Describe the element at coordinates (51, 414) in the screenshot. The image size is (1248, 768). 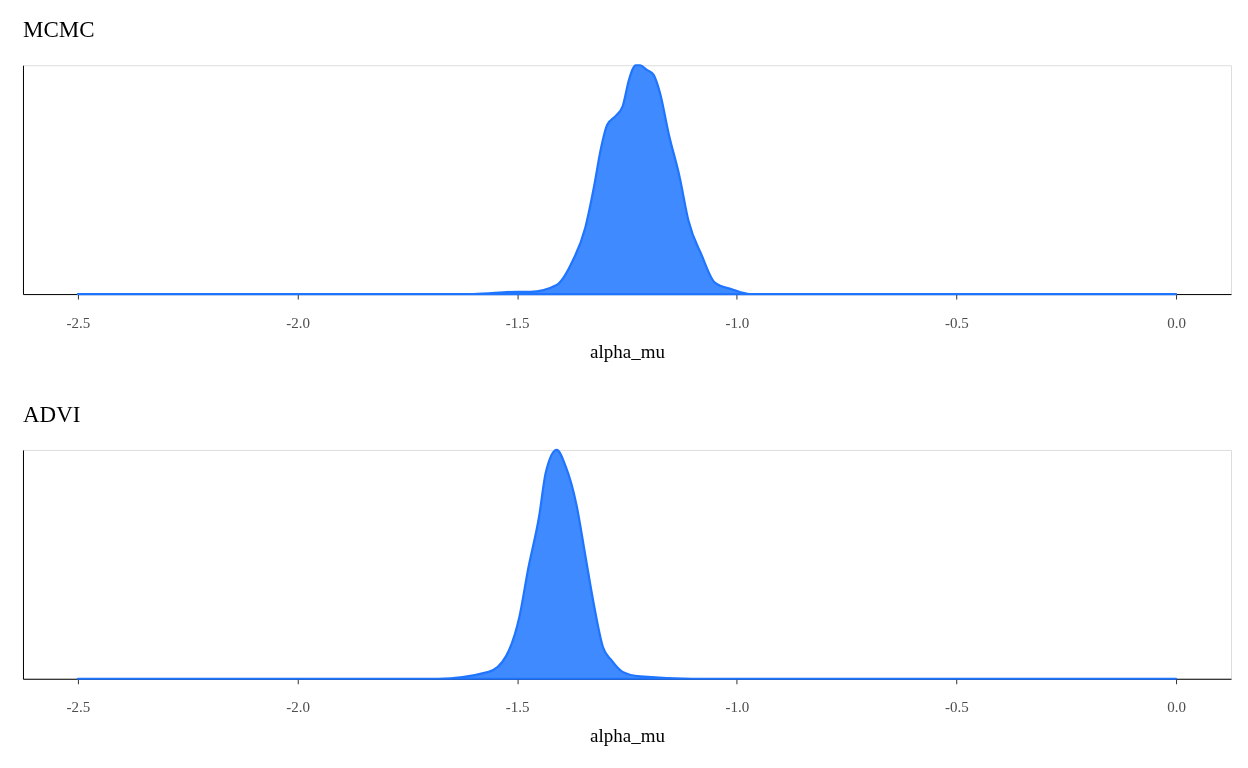
I see `chart-title: ADVI` at that location.